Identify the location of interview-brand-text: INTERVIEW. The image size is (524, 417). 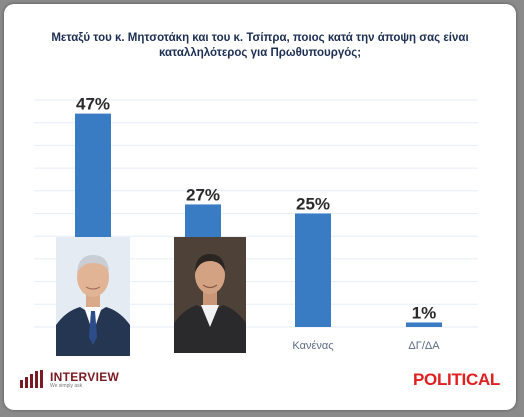
(85, 377).